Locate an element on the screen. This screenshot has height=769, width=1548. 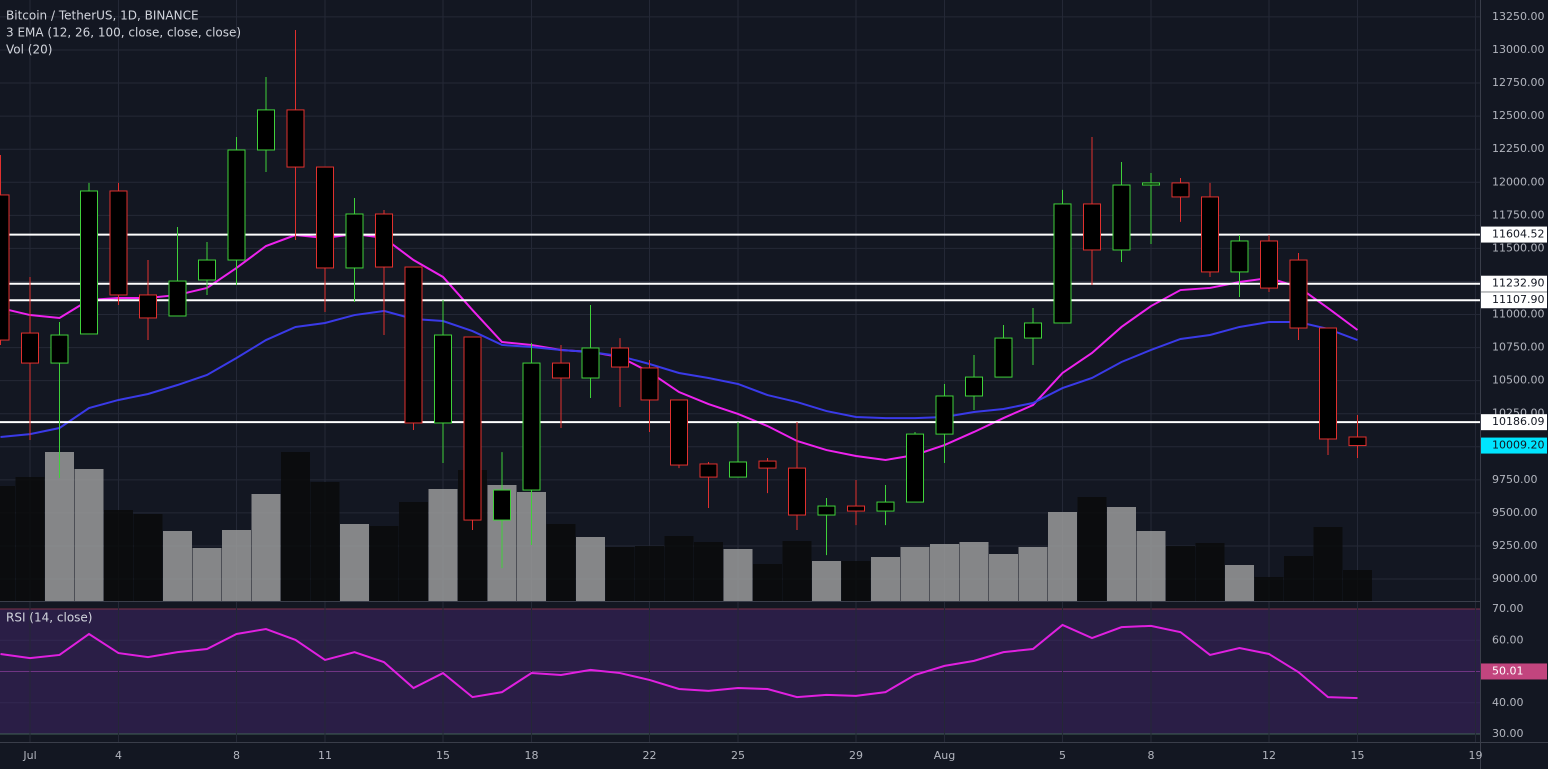
rsi-tick-label: 40.00 is located at coordinates (1508, 702).